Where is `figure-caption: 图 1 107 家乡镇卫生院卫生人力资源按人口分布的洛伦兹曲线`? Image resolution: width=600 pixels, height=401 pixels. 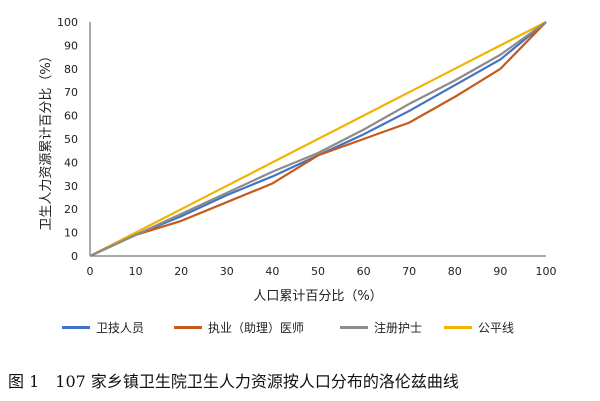 figure-caption: 图 1 107 家乡镇卫生院卫生人力资源按人口分布的洛伦兹曲线 is located at coordinates (233, 381).